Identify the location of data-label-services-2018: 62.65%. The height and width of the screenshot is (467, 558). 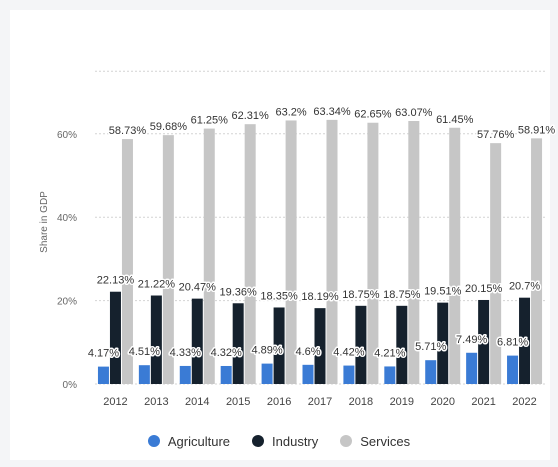
(373, 115).